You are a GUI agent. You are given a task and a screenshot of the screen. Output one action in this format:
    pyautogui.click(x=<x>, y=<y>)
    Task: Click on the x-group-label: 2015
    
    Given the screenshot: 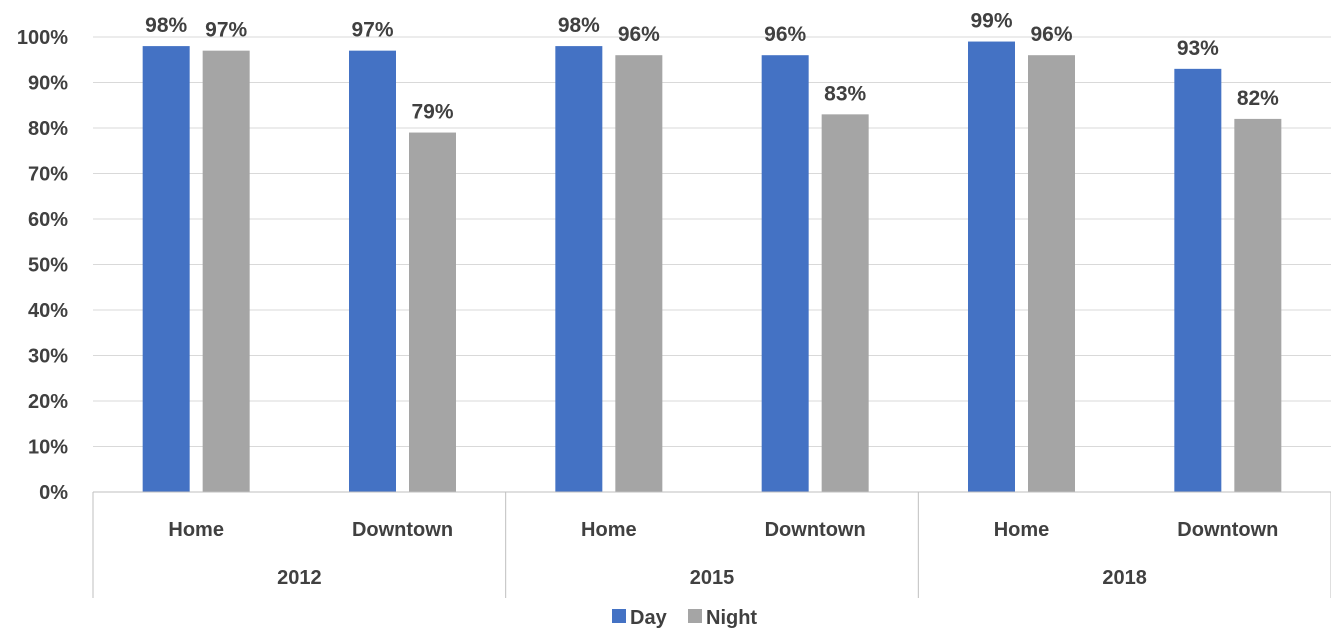 What is the action you would take?
    pyautogui.click(x=712, y=578)
    